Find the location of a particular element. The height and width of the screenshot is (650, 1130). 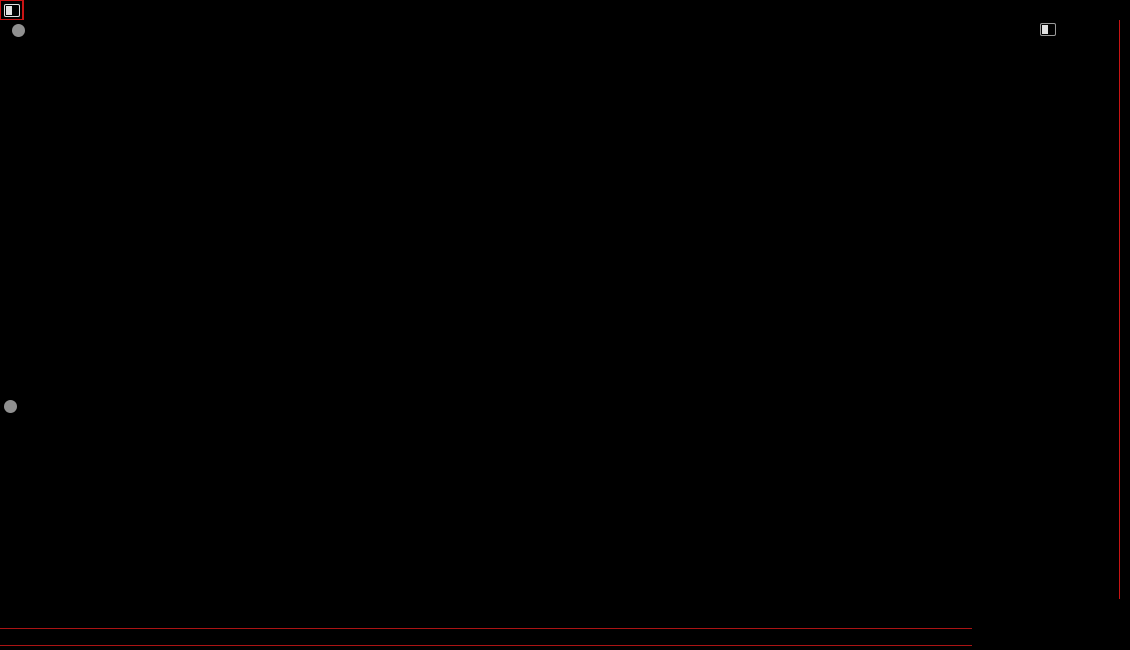

right-edge-strip is located at coordinates (1124, 335).